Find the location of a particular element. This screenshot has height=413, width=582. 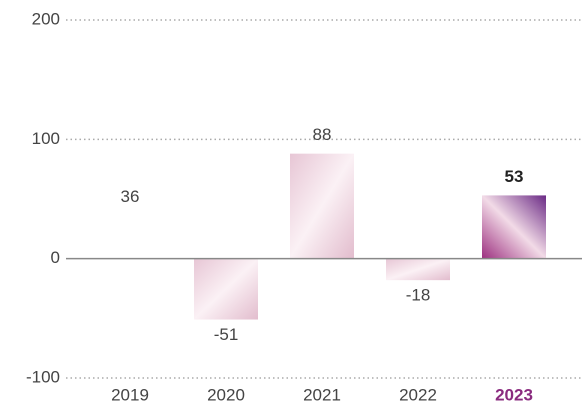

value-label: 53 is located at coordinates (514, 176).